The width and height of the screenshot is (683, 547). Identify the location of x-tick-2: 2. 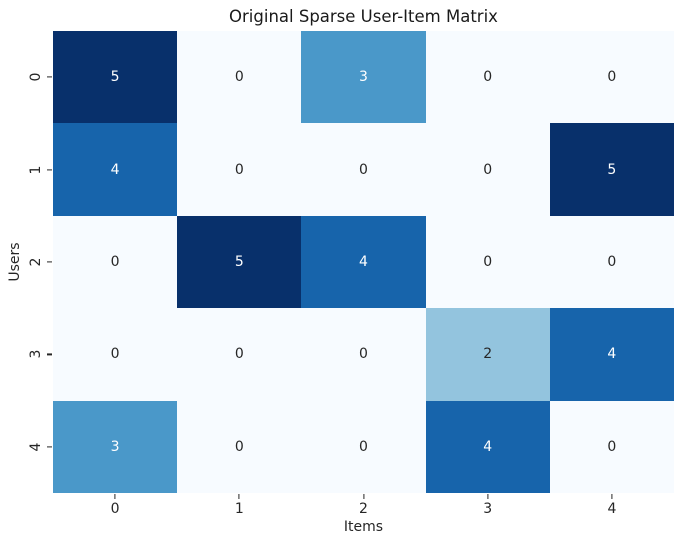
(363, 505).